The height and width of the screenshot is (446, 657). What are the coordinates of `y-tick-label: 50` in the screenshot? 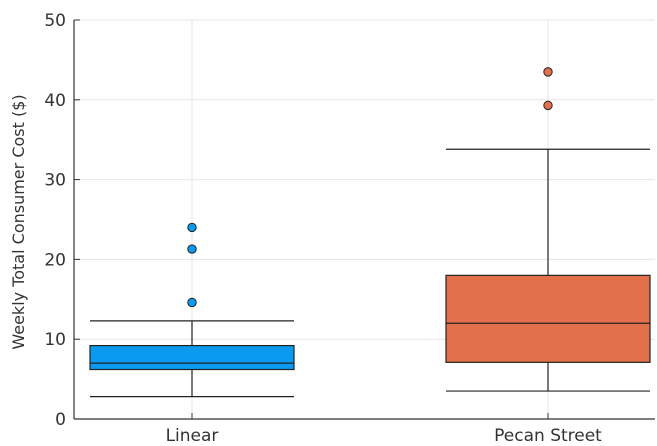 It's located at (55, 21).